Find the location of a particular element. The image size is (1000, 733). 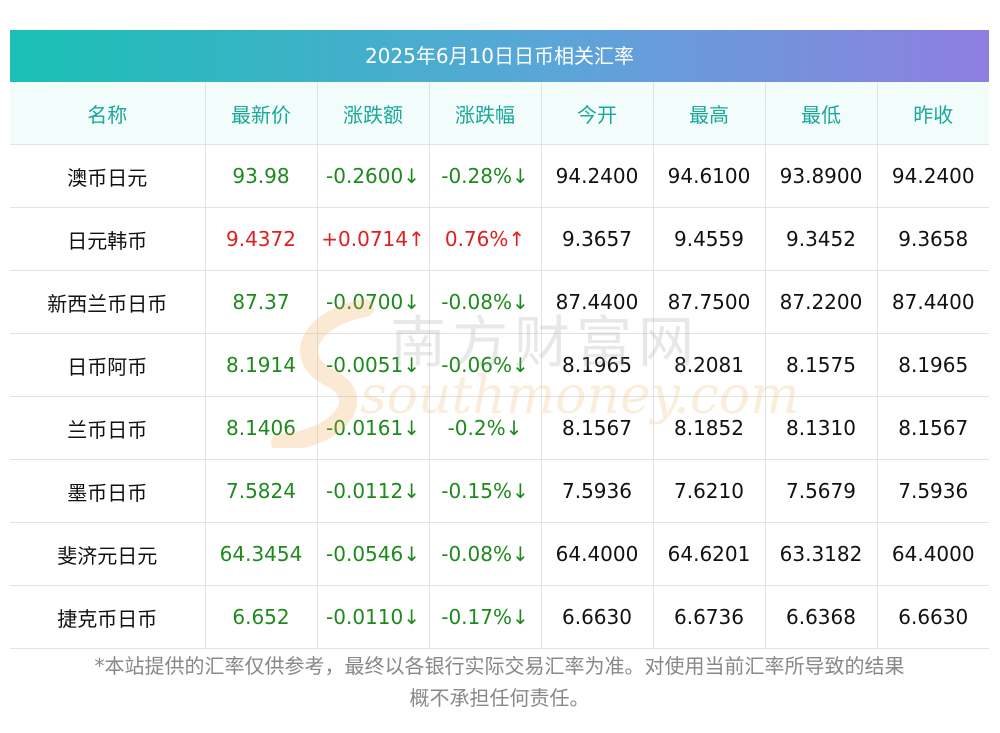

cell-open: 8.1965 is located at coordinates (597, 365).